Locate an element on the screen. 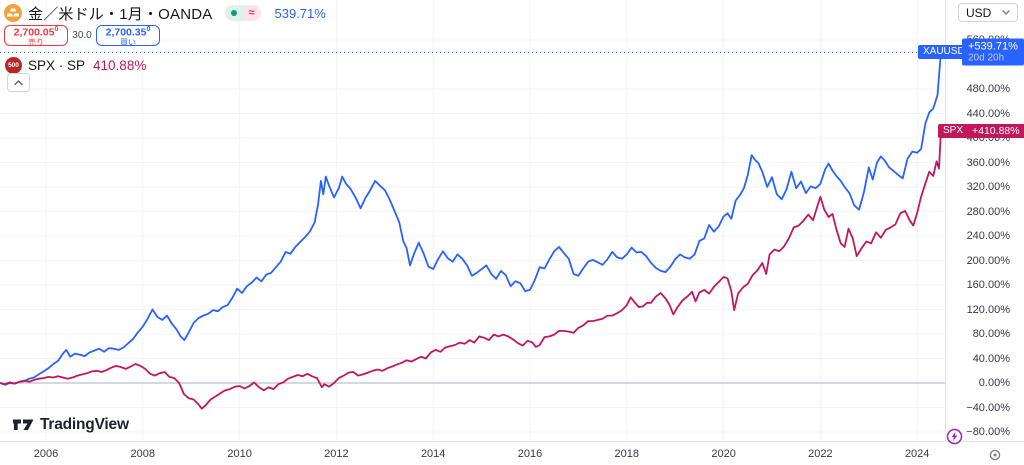 This screenshot has height=465, width=1024. buy-price: 2,700.35 is located at coordinates (126, 32).